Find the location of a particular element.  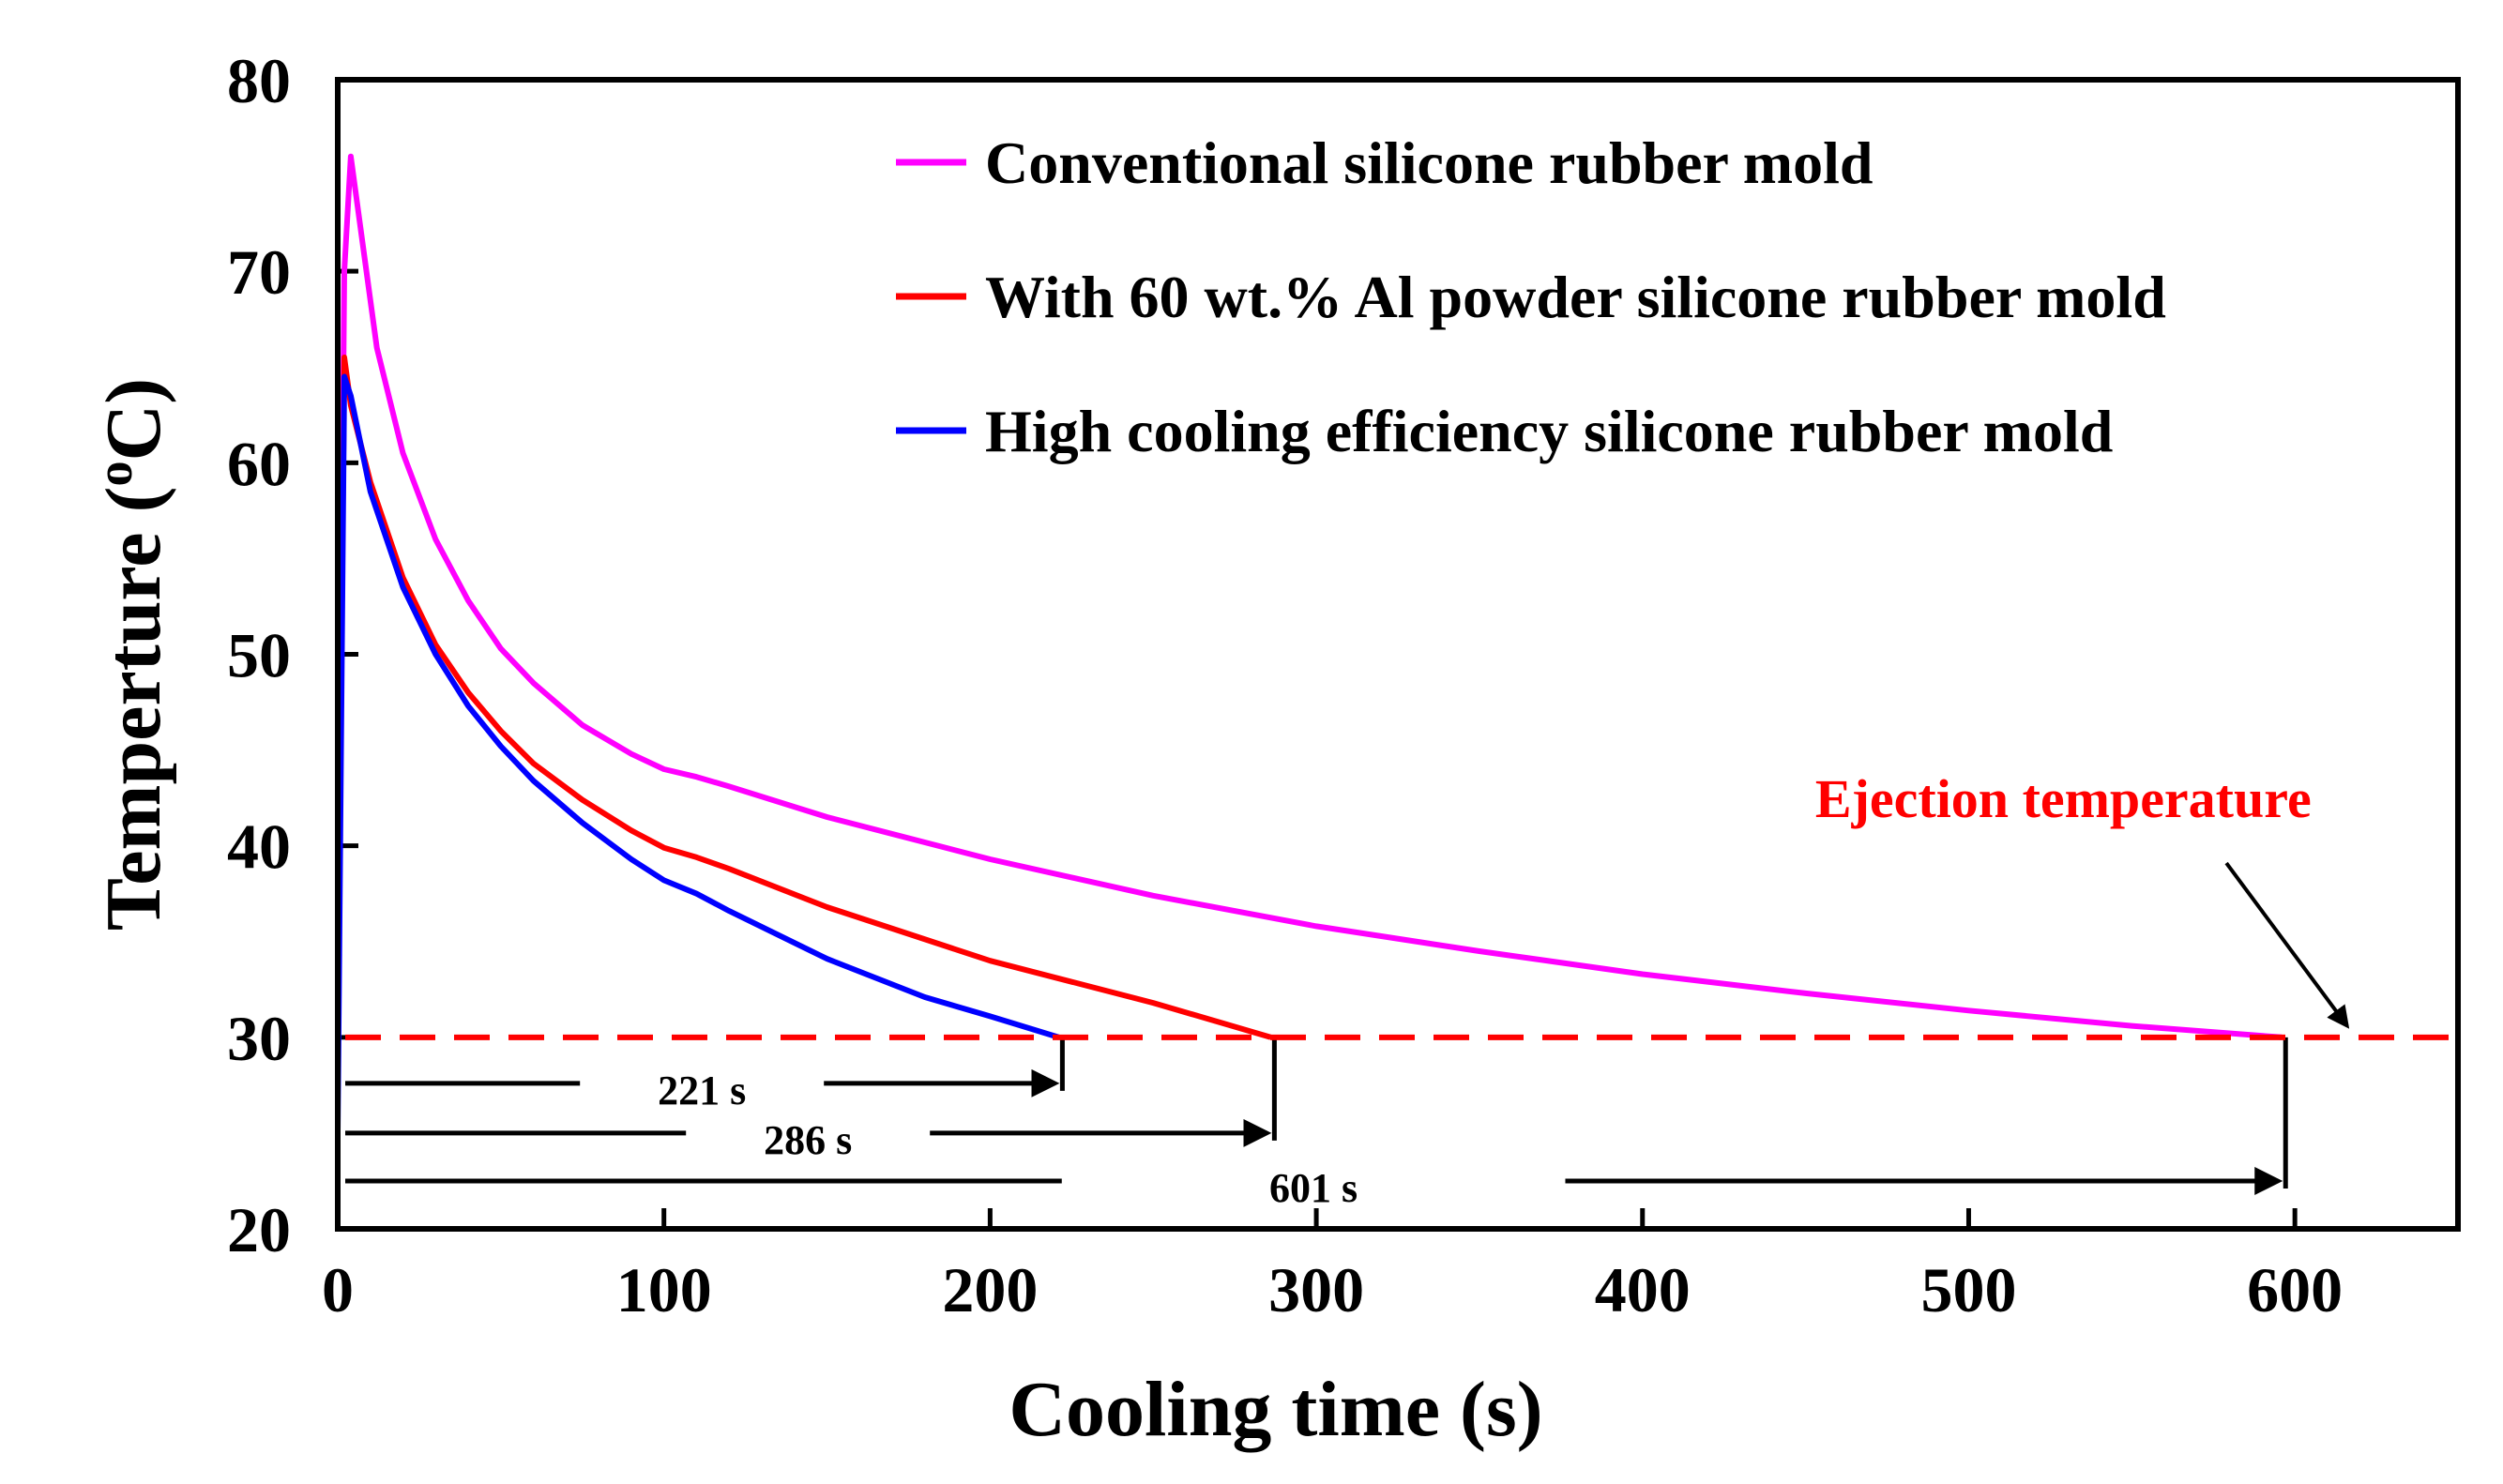

annotation-label: 286 s is located at coordinates (808, 1140).